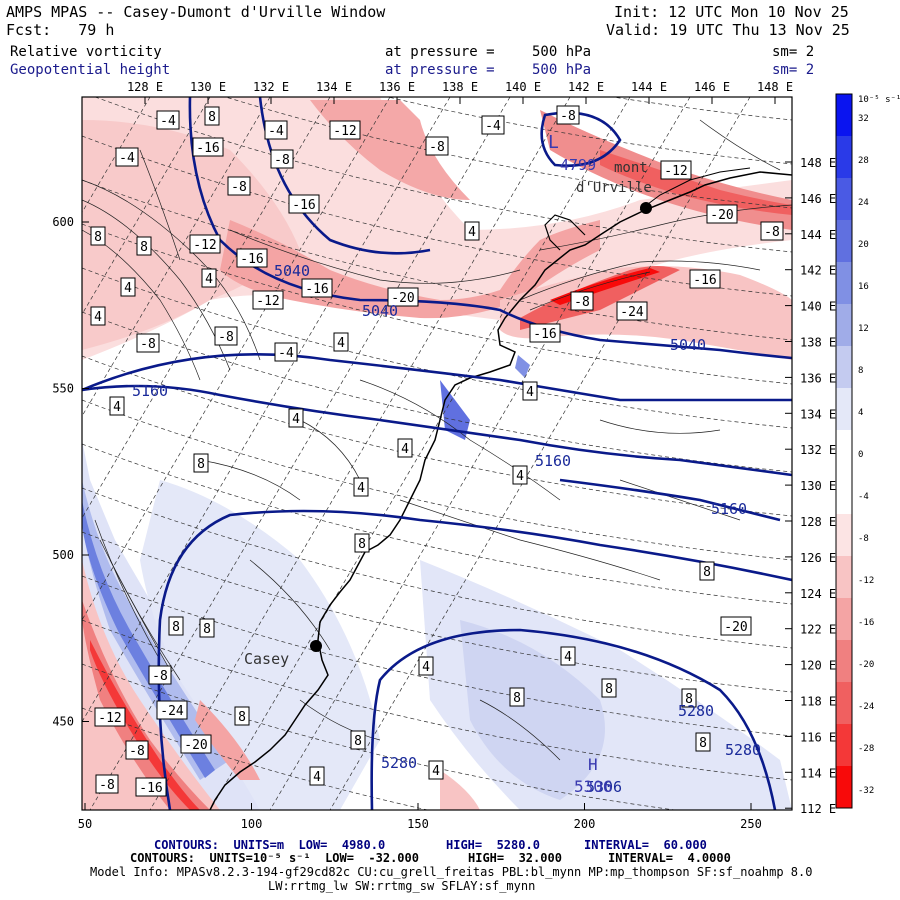 The image size is (900, 900). What do you see at coordinates (286, 353) in the screenshot?
I see `svg-text: -4` at bounding box center [286, 353].